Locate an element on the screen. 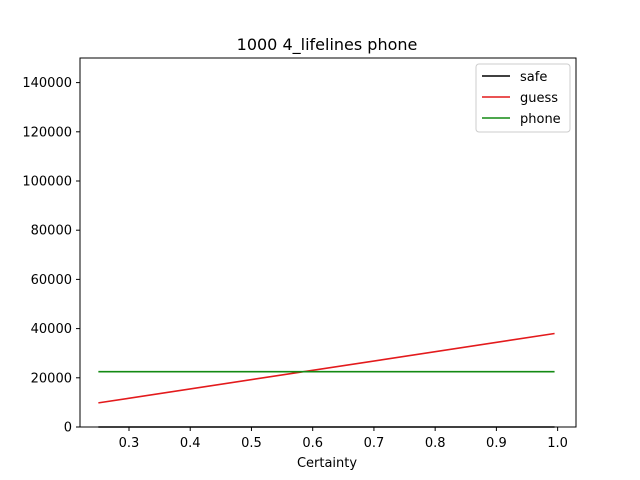  series-line-guess is located at coordinates (326, 368).